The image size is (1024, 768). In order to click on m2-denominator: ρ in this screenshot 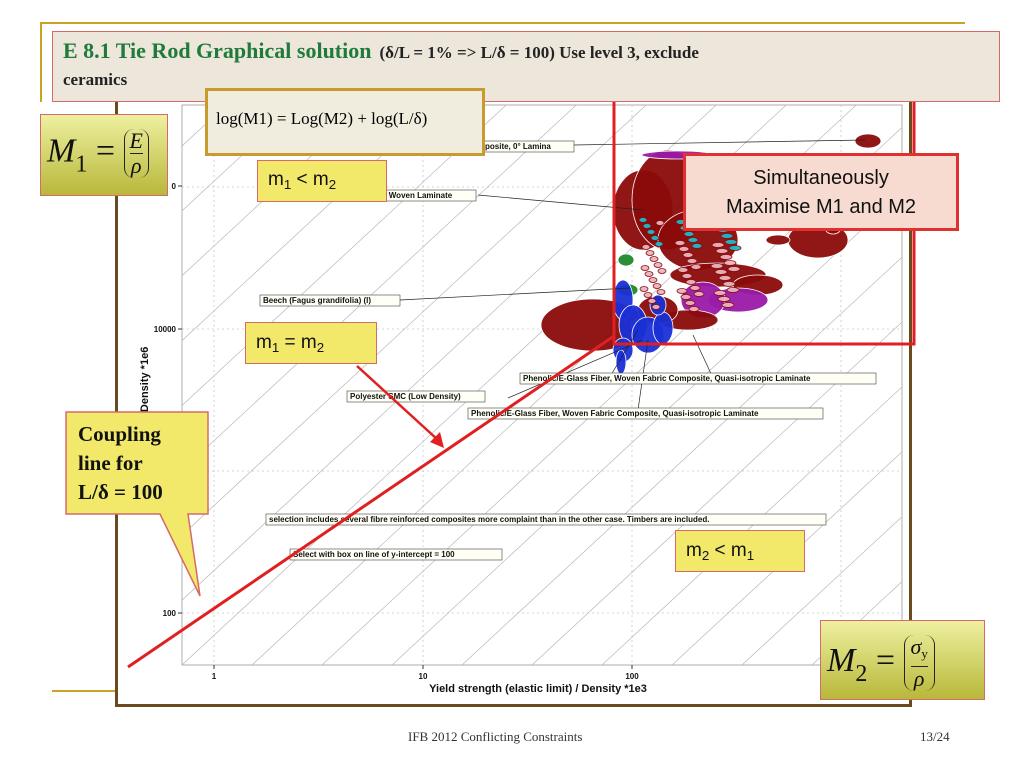, I will do `click(919, 678)`.